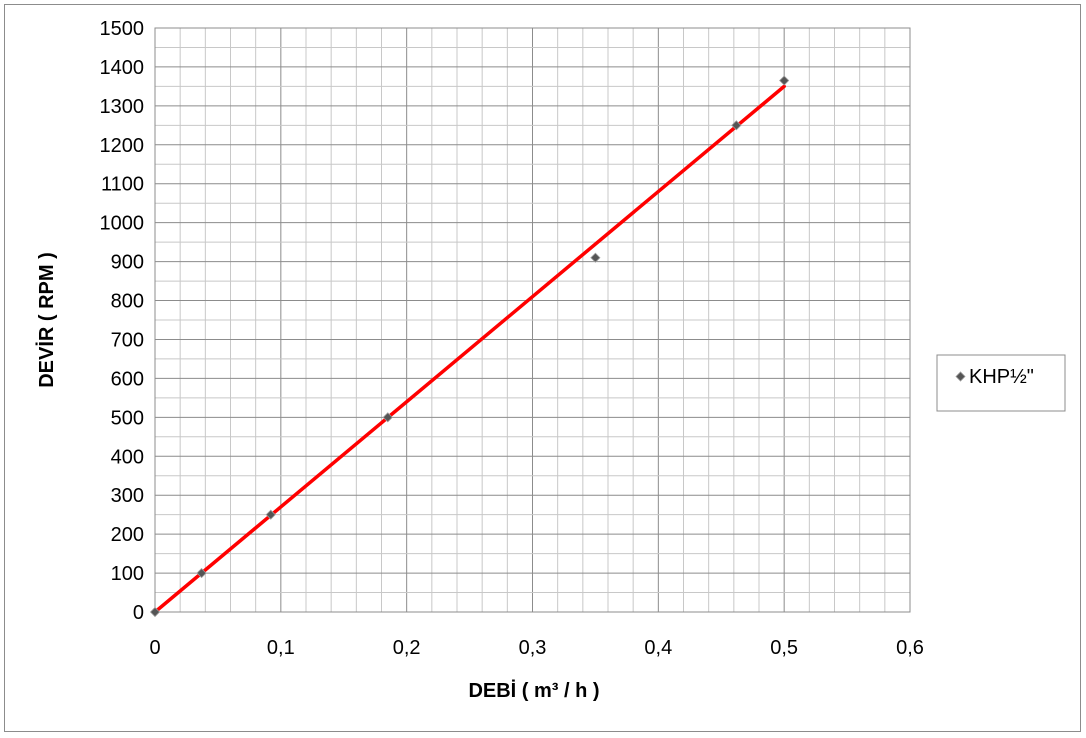  I want to click on y-tick-label: 1100, so click(122, 185).